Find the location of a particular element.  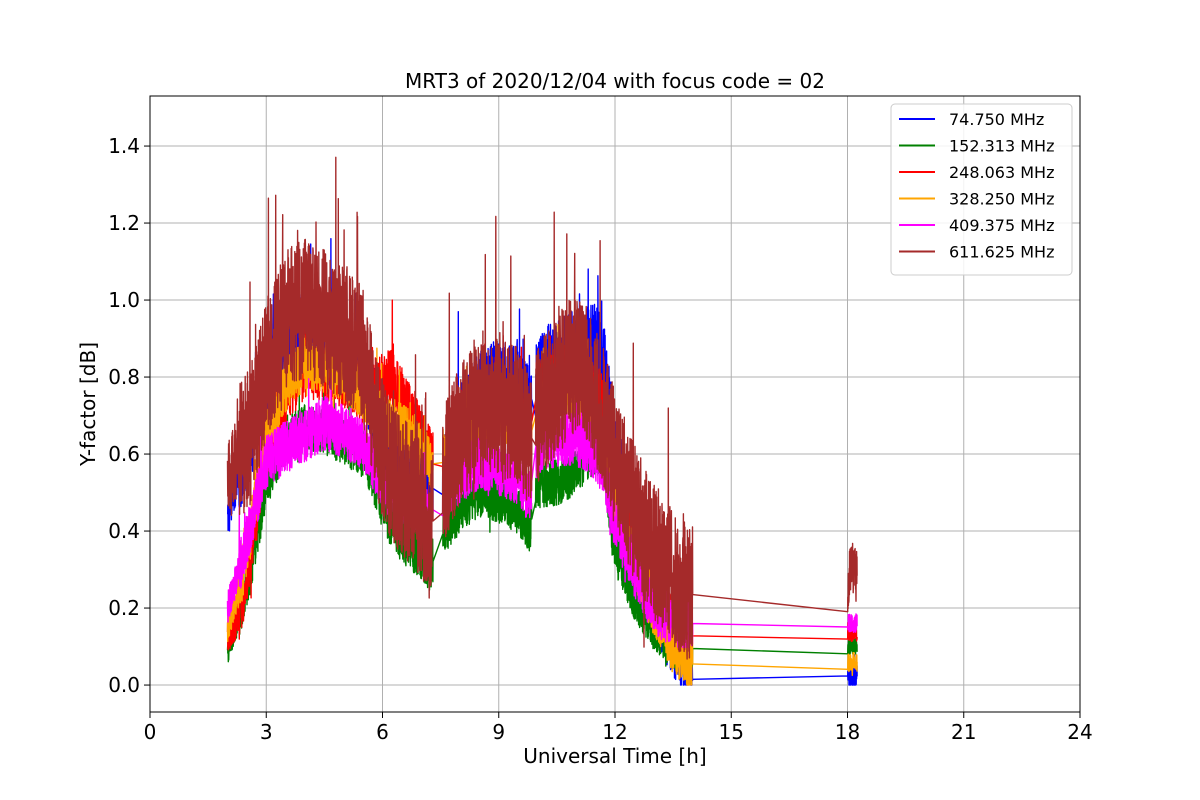

chart-title: MRT3 of 2020/12/04 with focus code = 02 is located at coordinates (615, 81).